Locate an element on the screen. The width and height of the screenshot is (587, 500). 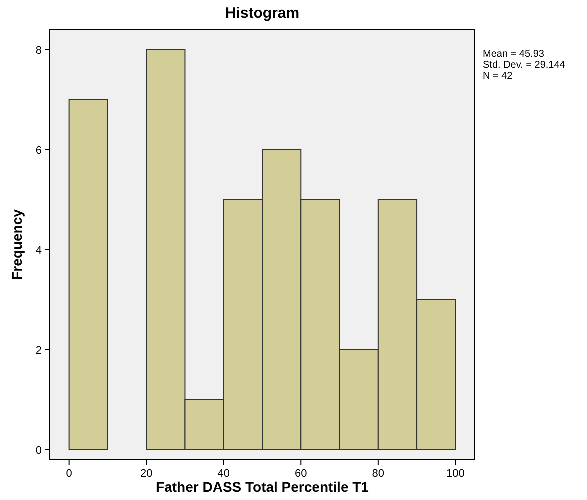
y-tick-label: 6 is located at coordinates (39, 151).